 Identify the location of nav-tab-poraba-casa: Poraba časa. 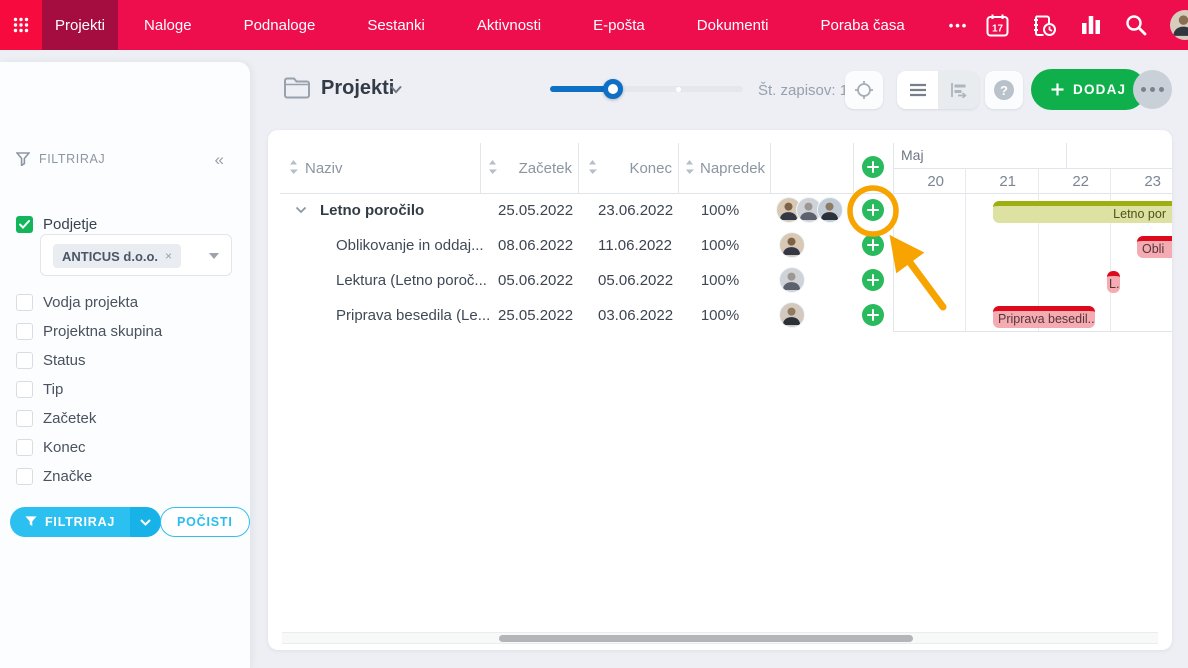
(862, 25).